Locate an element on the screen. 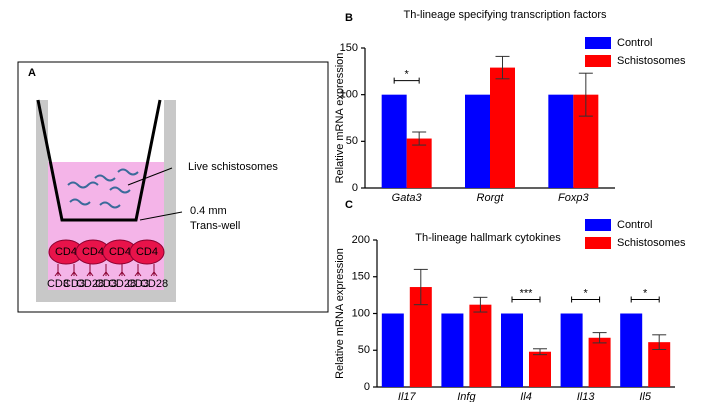 The width and height of the screenshot is (709, 402). trans-well is located at coordinates (99, 160).